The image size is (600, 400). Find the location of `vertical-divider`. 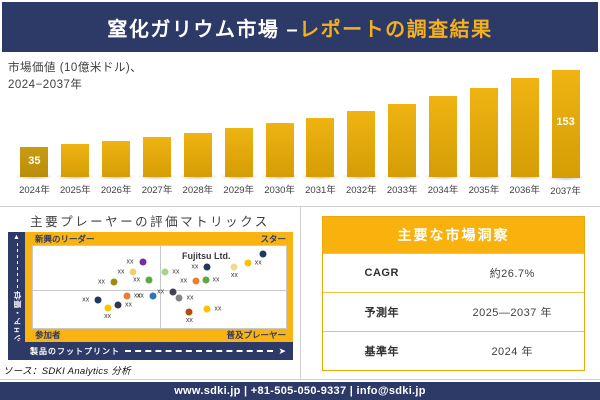

vertical-divider is located at coordinates (300, 292).